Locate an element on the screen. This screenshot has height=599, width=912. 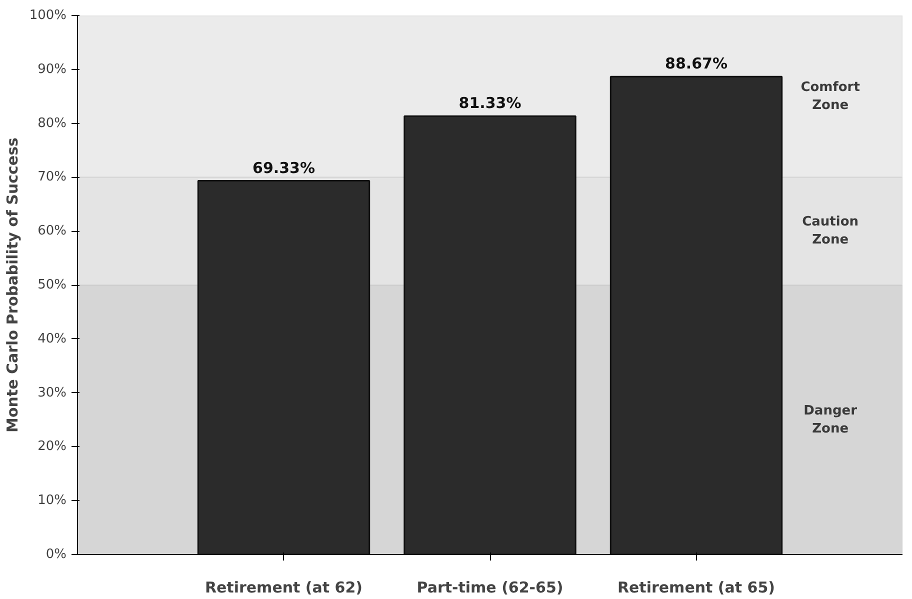
y-tick-label: 0% is located at coordinates (56, 554).